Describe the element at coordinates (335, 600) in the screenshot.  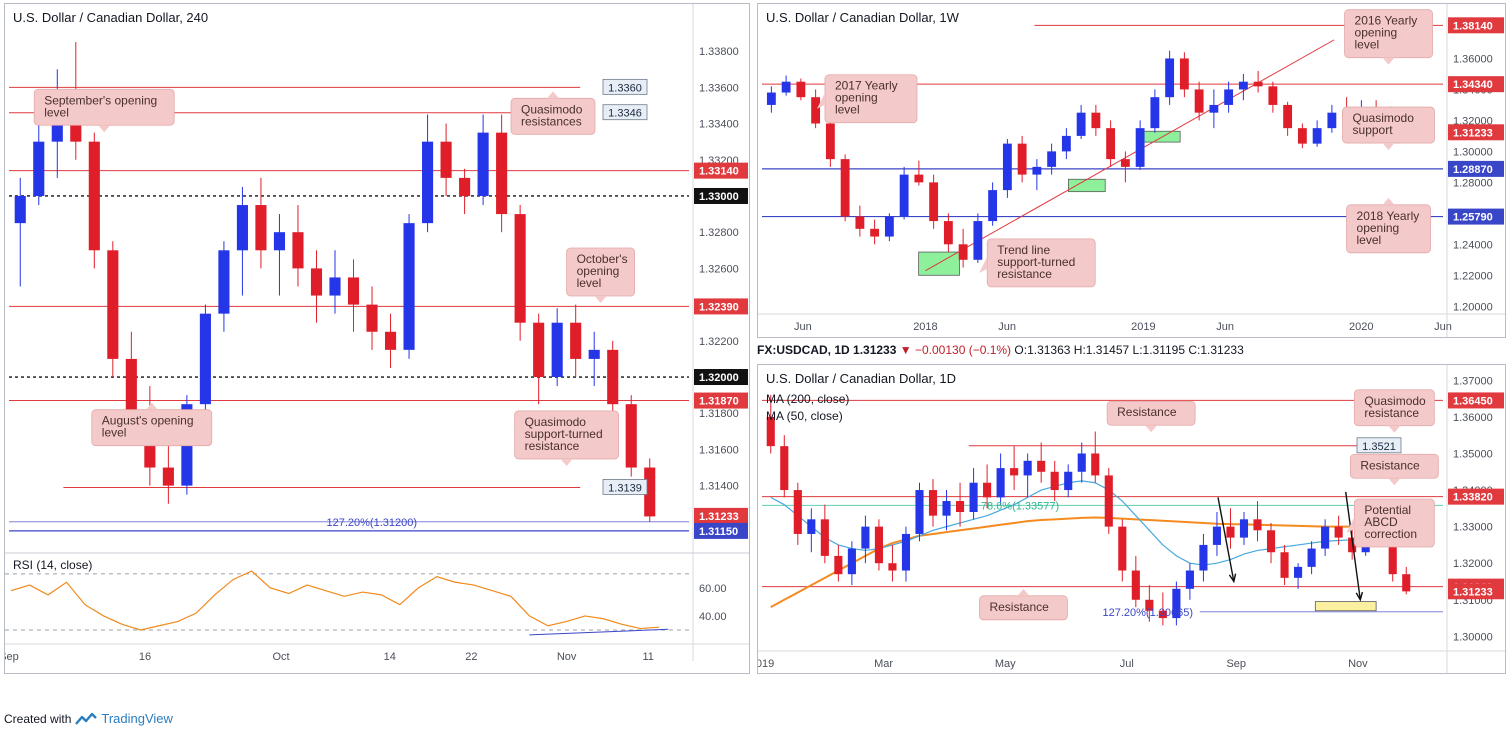
I see `rsi-line` at that location.